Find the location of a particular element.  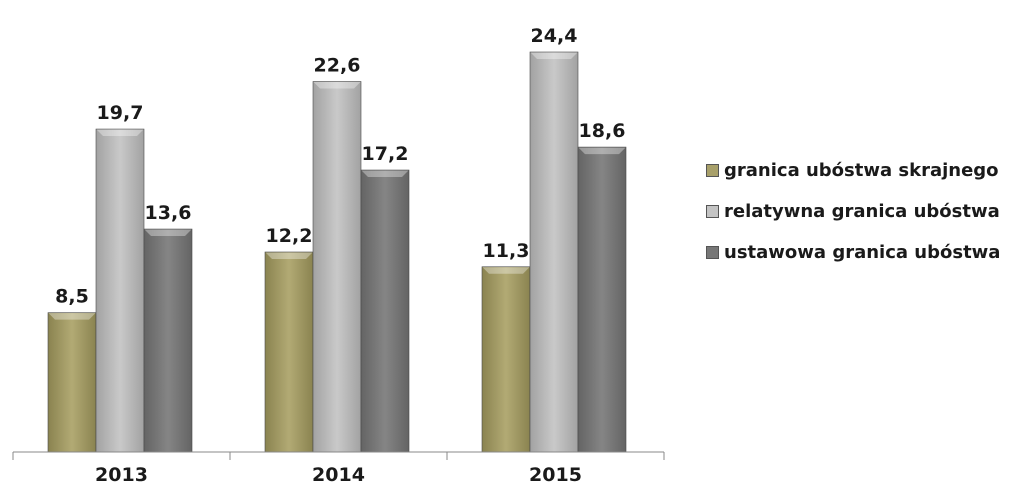

x-tick-label-2013: 2013 is located at coordinates (121, 475).